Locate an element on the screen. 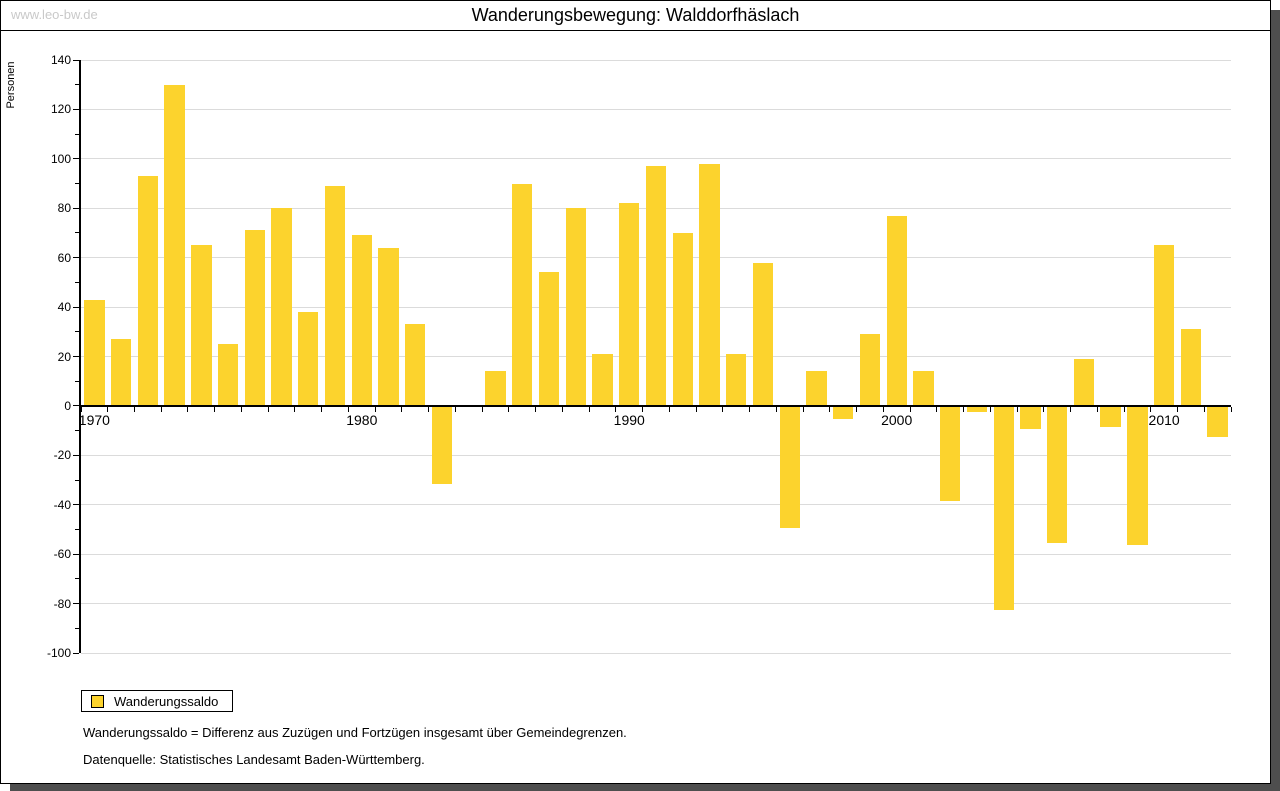 This screenshot has height=791, width=1280. bar-2008 is located at coordinates (1110, 416).